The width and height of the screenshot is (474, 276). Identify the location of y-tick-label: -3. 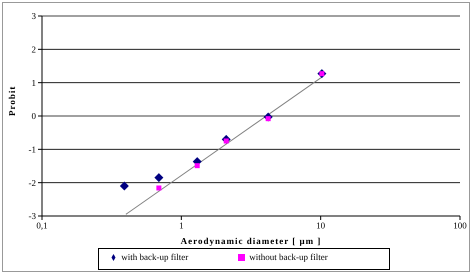
(32, 216).